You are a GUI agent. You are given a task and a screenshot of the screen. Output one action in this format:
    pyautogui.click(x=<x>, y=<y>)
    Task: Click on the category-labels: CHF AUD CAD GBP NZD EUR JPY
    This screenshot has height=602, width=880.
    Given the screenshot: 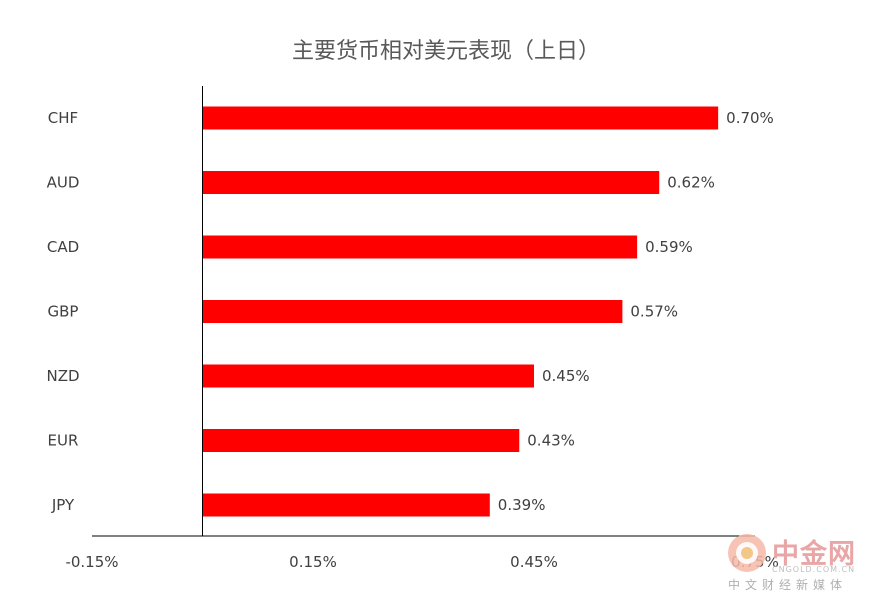 What is the action you would take?
    pyautogui.click(x=62, y=311)
    